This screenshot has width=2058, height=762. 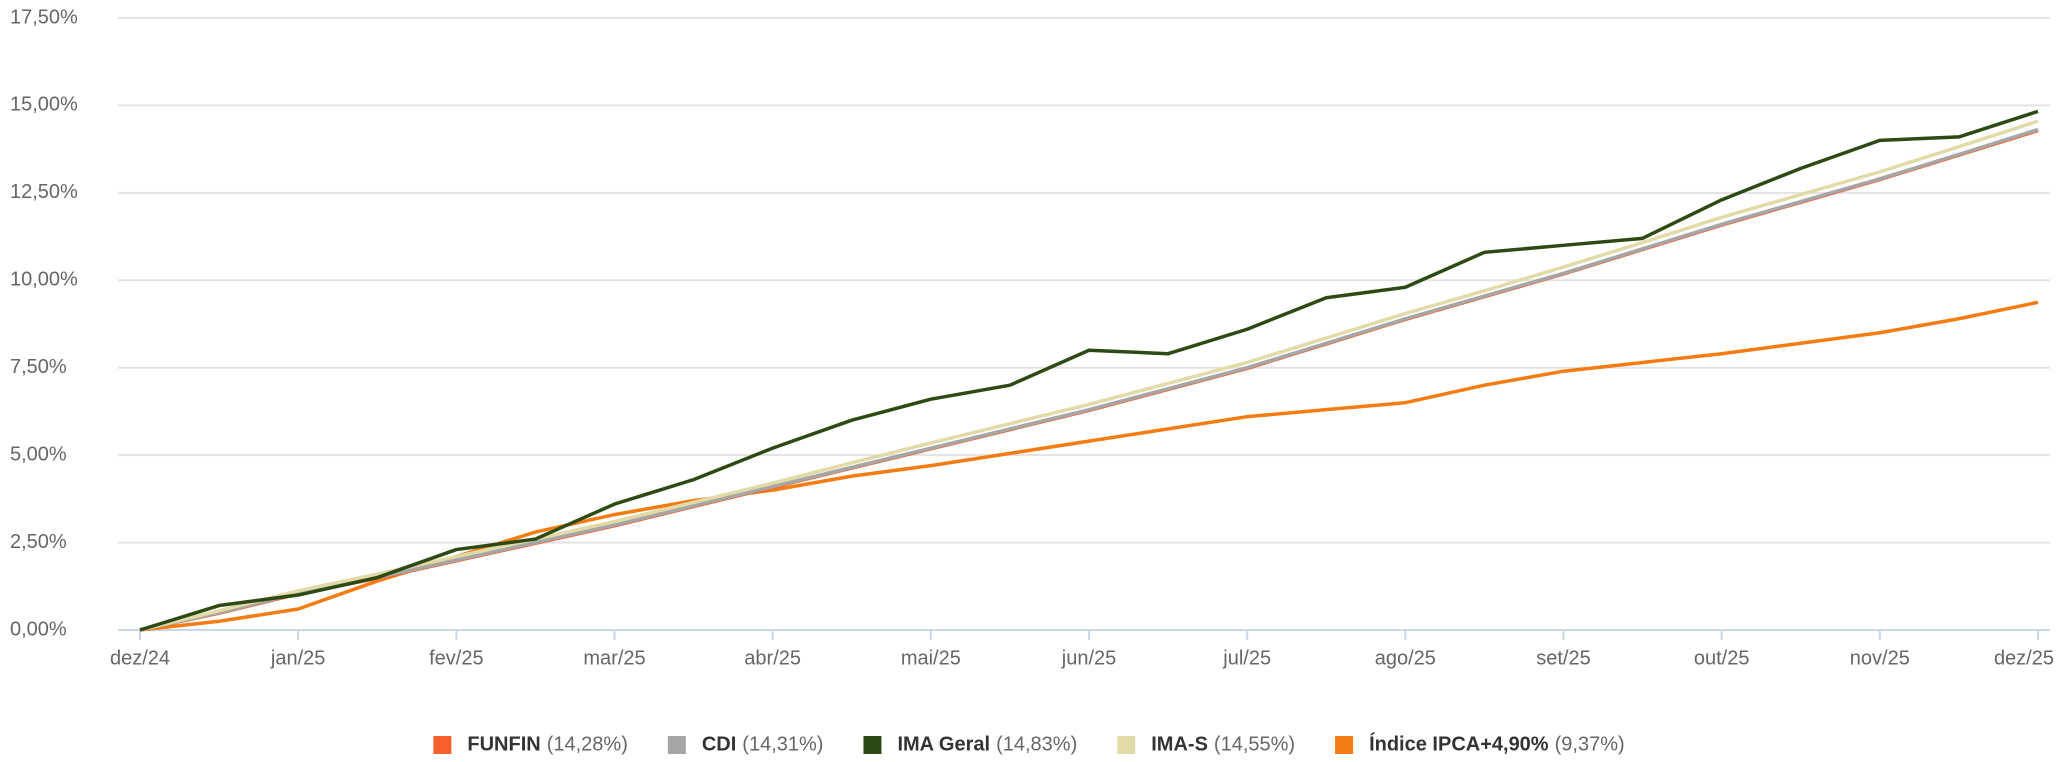 I want to click on legend-name: CDI, so click(x=719, y=744).